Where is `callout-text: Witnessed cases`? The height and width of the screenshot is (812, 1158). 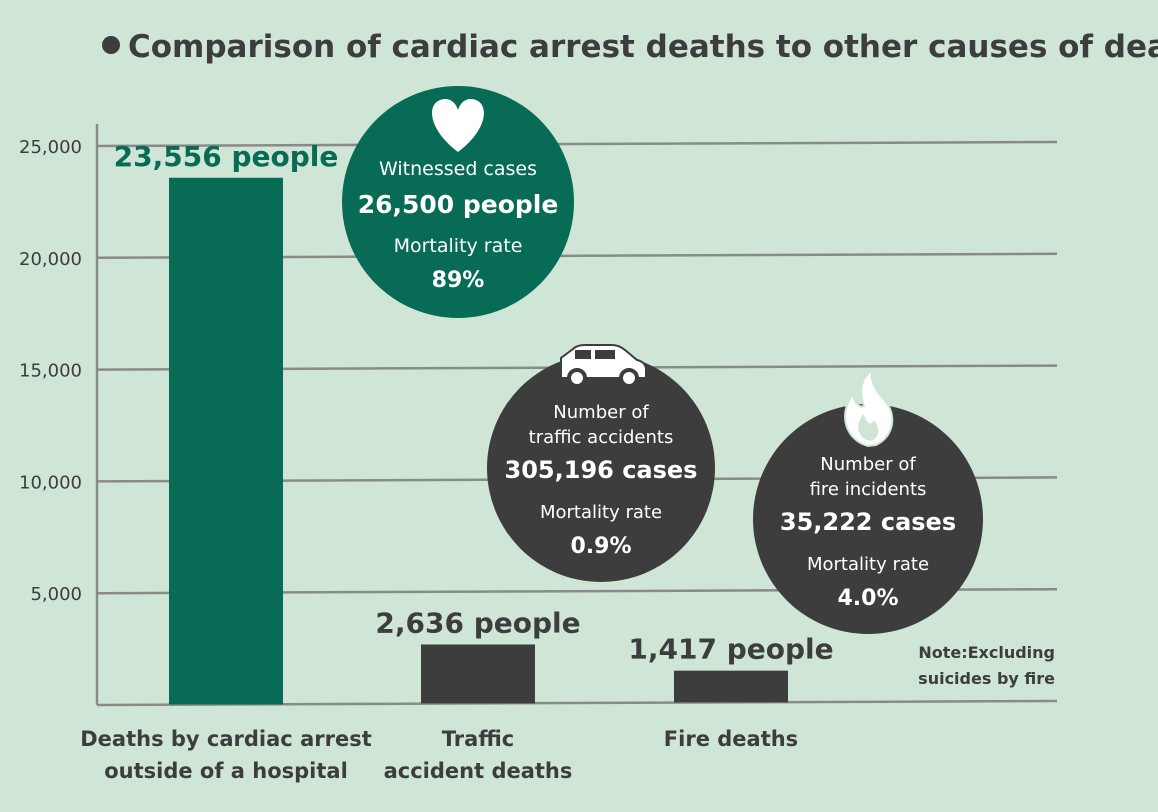 callout-text: Witnessed cases is located at coordinates (458, 169).